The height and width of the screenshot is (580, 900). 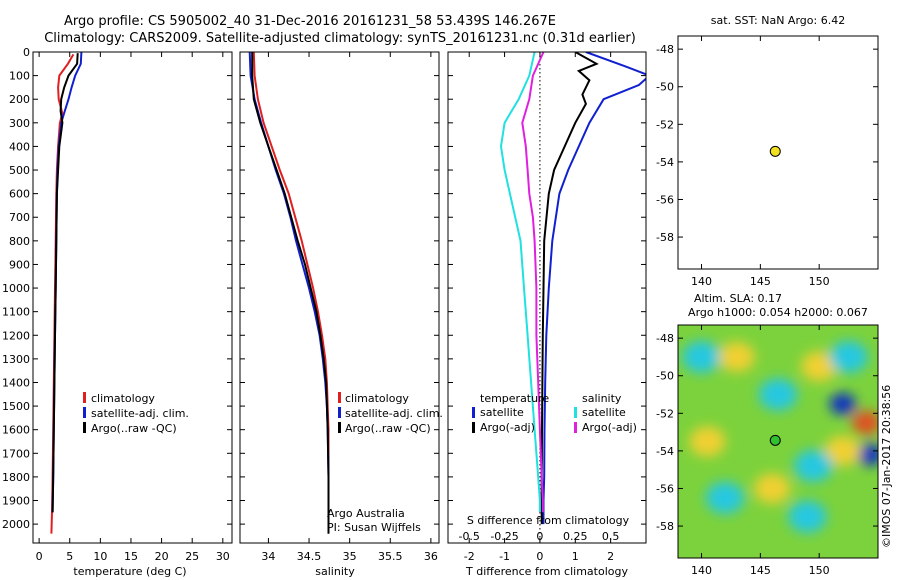 I want to click on x-tick-label: 145, so click(x=760, y=570).